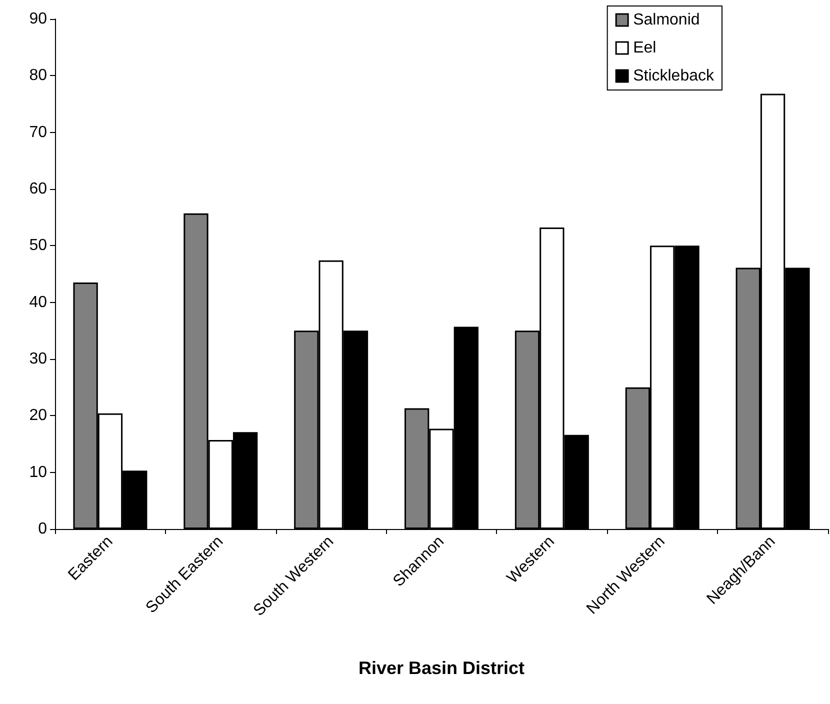 This screenshot has height=704, width=830. I want to click on x-axis-title: River Basin District, so click(441, 668).